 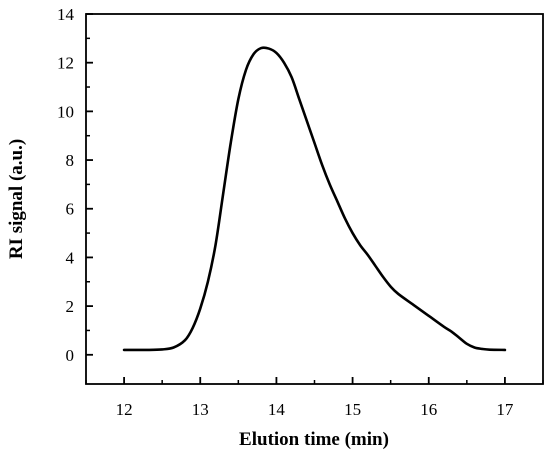 I want to click on x-axis: 12 13 14 15 16 17, so click(x=314, y=398).